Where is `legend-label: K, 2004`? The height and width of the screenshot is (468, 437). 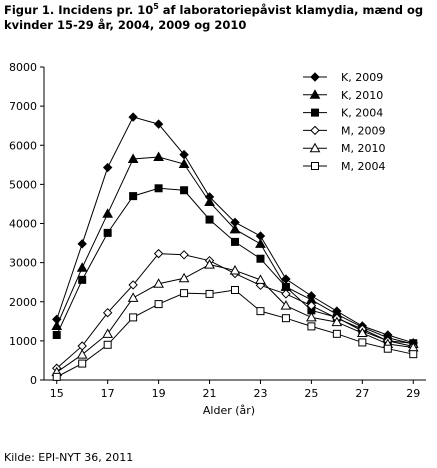 legend-label: K, 2004 is located at coordinates (362, 113).